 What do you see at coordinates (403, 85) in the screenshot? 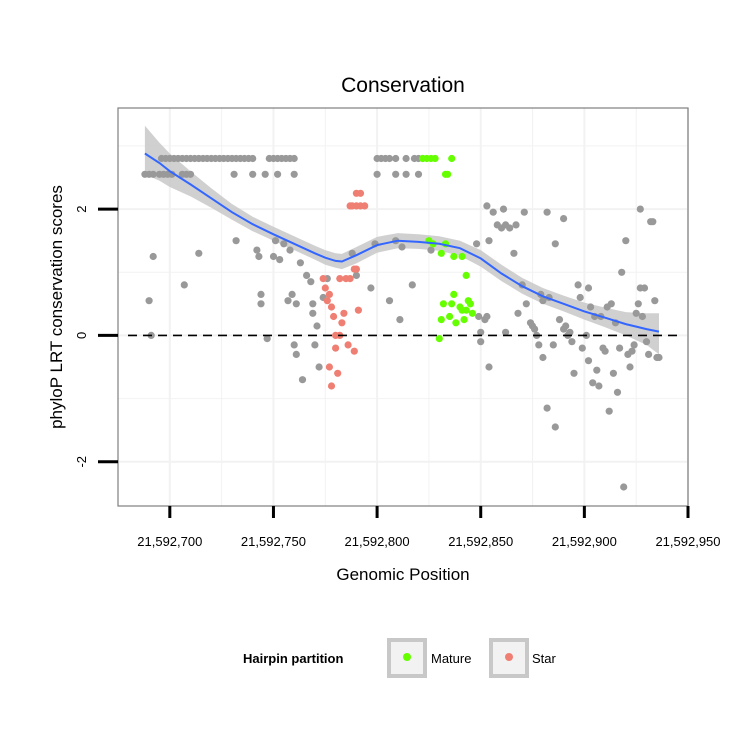
I see `chart-title: Conservation` at bounding box center [403, 85].